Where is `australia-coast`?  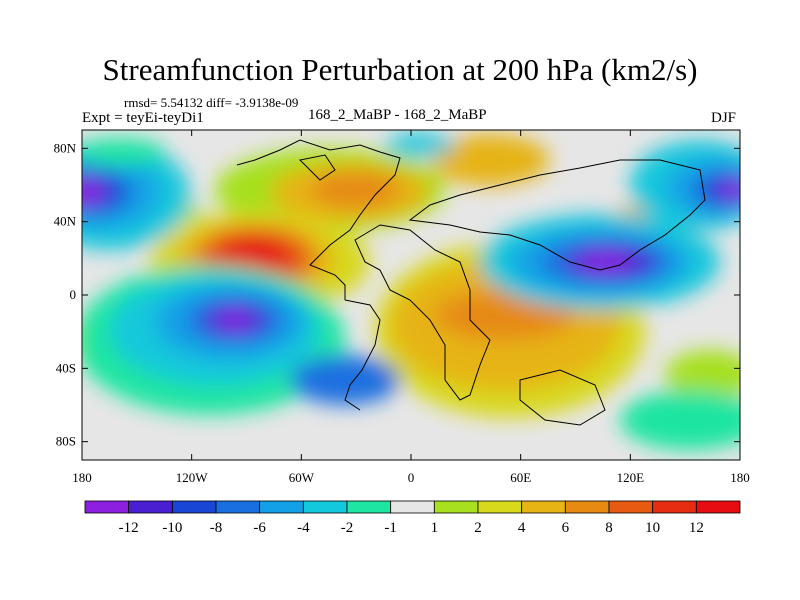
australia-coast is located at coordinates (562, 397).